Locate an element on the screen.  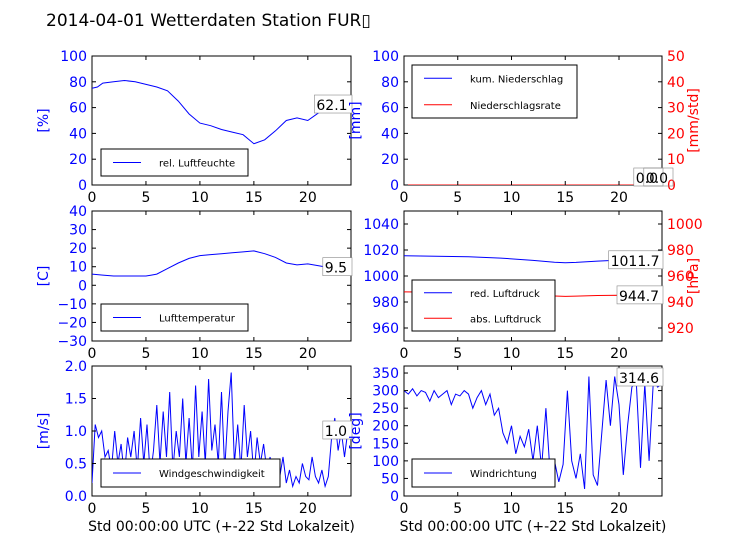
y-tick-label: 150 is located at coordinates (385, 444).